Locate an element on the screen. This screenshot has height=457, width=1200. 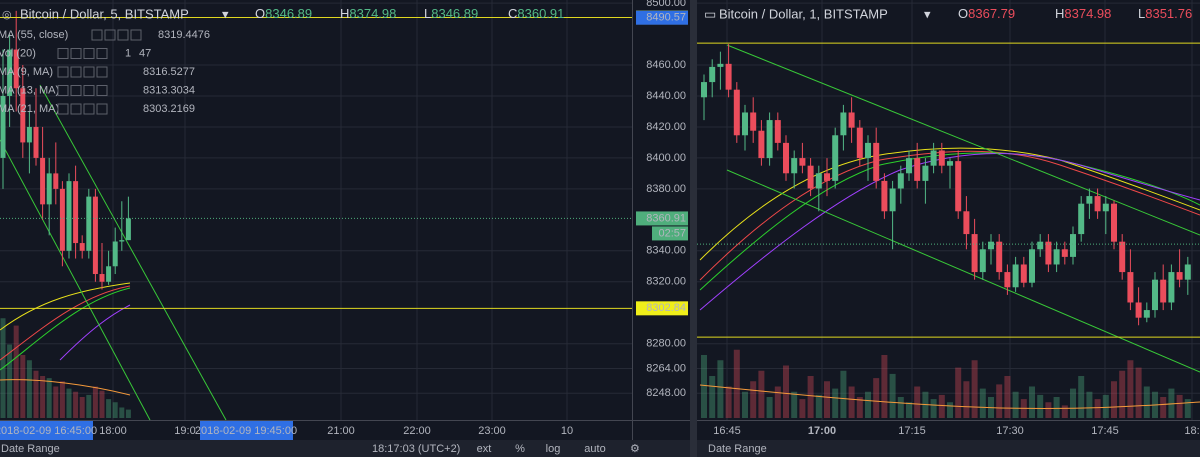
ohlc-value: 8367.79 is located at coordinates (991, 13).